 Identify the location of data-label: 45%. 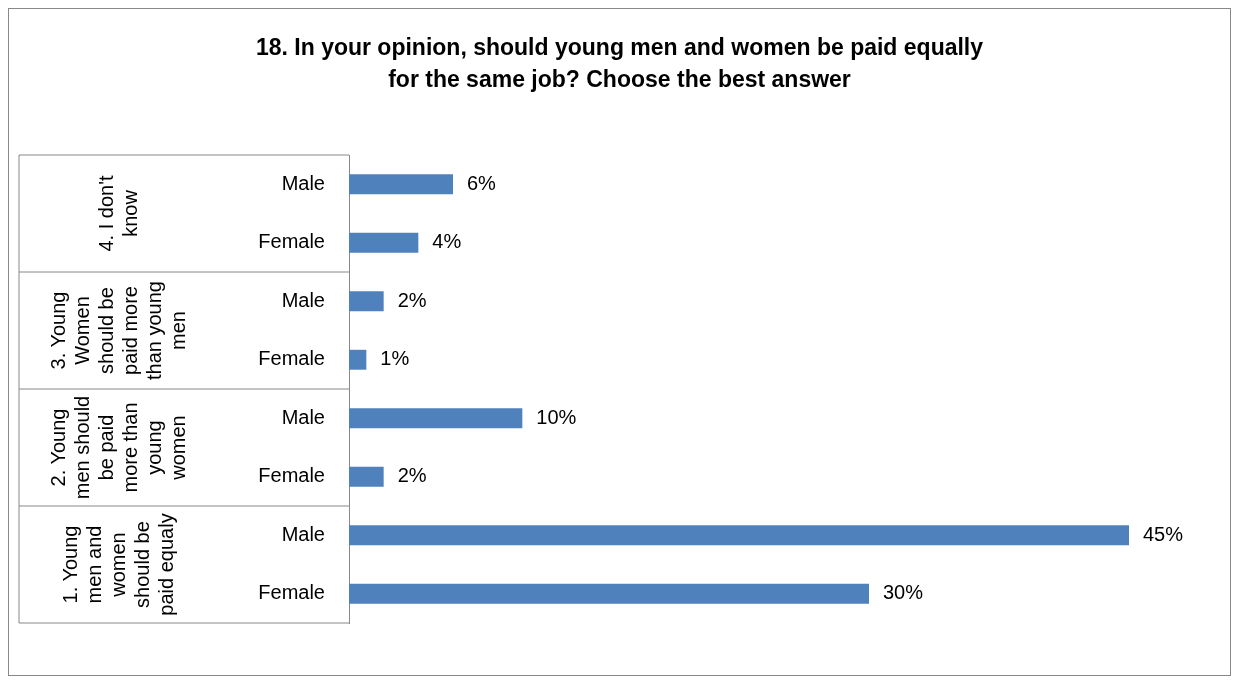
(1163, 533).